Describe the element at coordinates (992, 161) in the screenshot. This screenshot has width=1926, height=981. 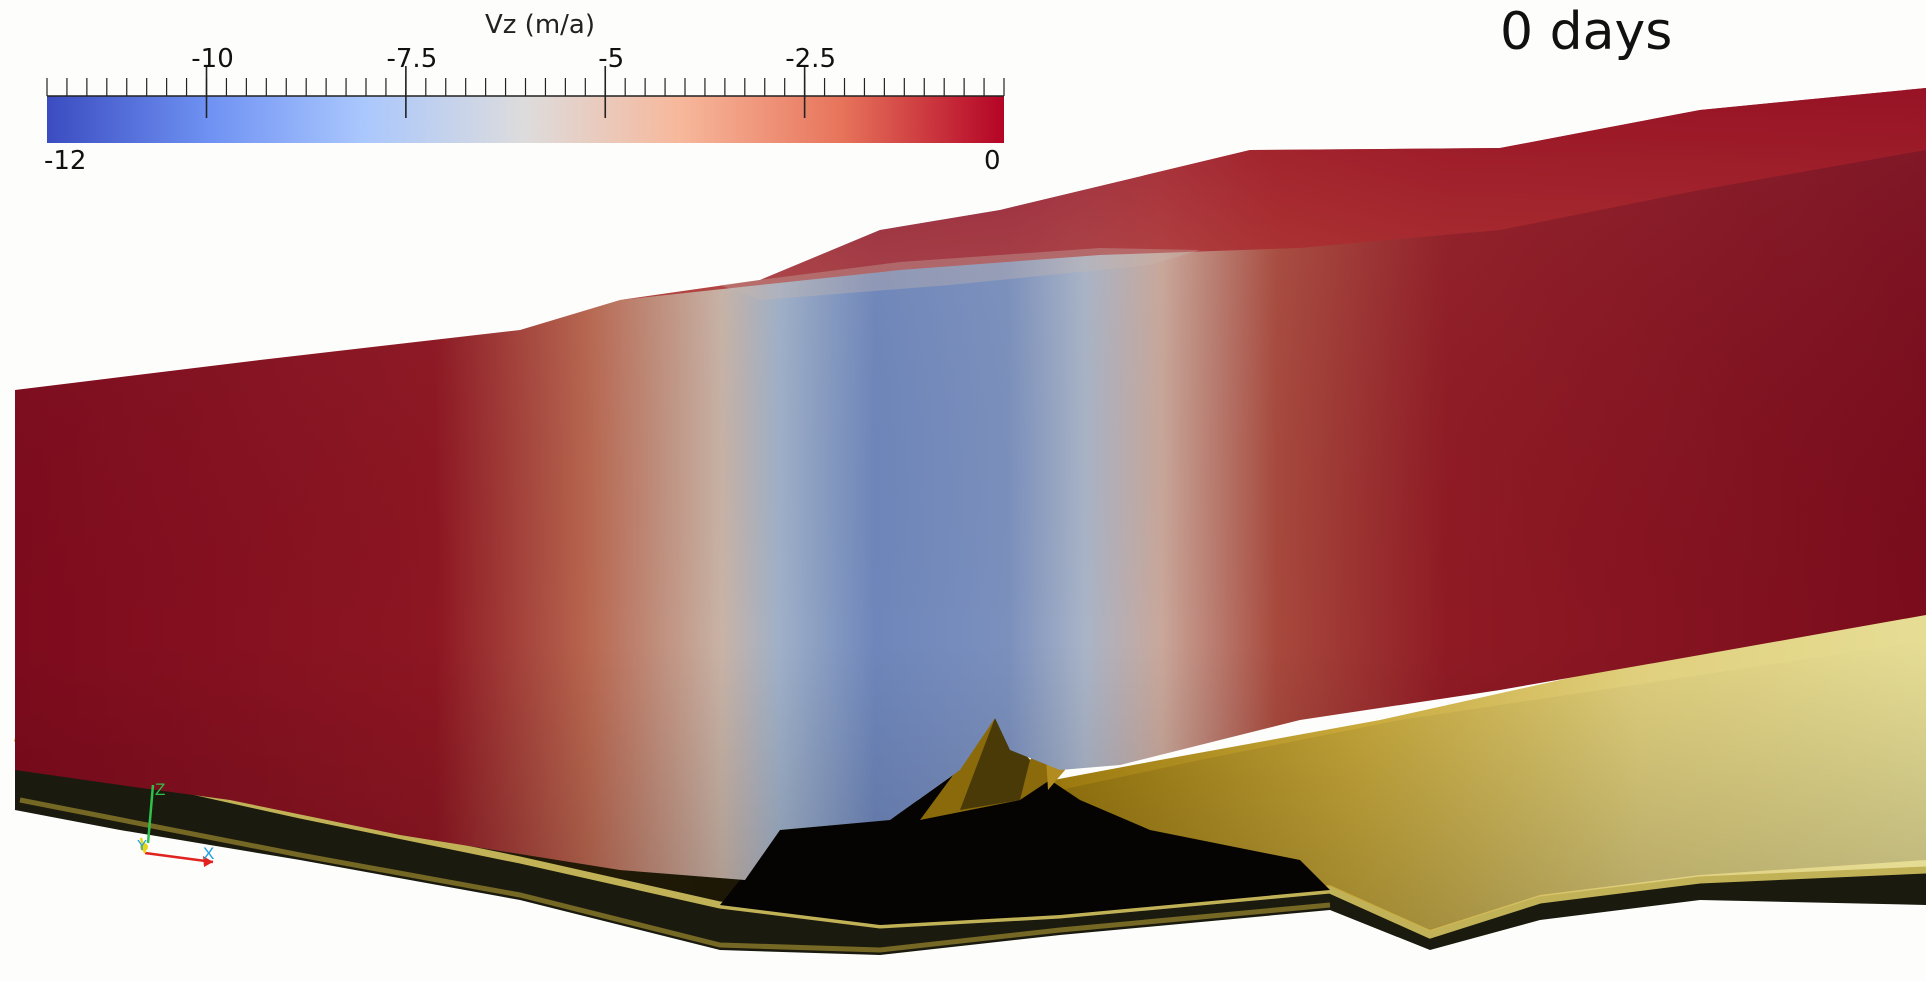
I see `scalar-bar-max-label: 0` at that location.